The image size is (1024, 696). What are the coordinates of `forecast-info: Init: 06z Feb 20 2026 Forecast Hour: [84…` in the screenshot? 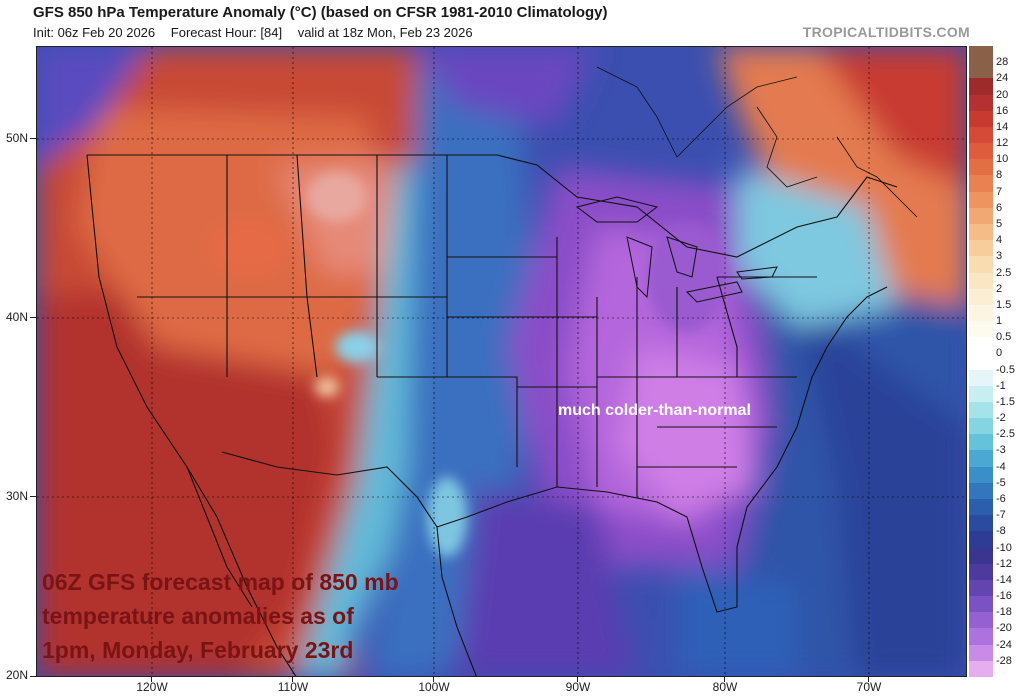 It's located at (259, 32).